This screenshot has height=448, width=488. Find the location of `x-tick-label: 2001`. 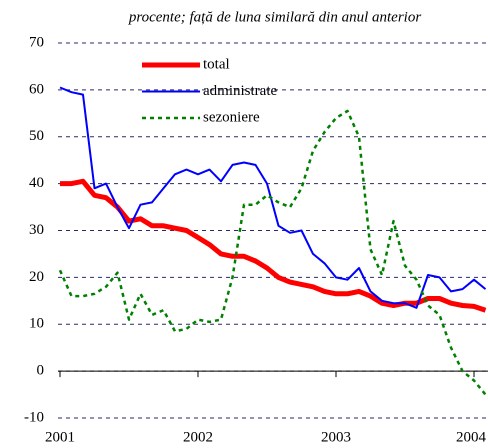

x-tick-label: 2001 is located at coordinates (60, 437).